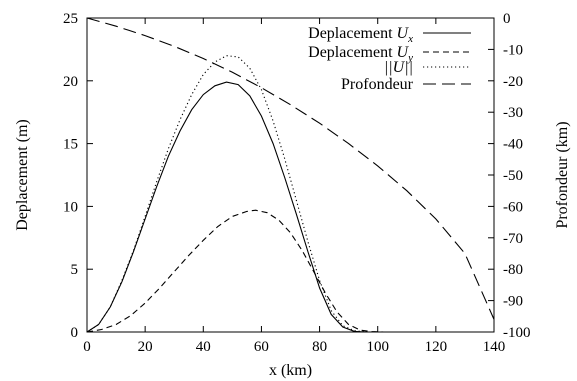 Image resolution: width=577 pixels, height=381 pixels. What do you see at coordinates (261, 347) in the screenshot?
I see `x-tick-label: 60` at bounding box center [261, 347].